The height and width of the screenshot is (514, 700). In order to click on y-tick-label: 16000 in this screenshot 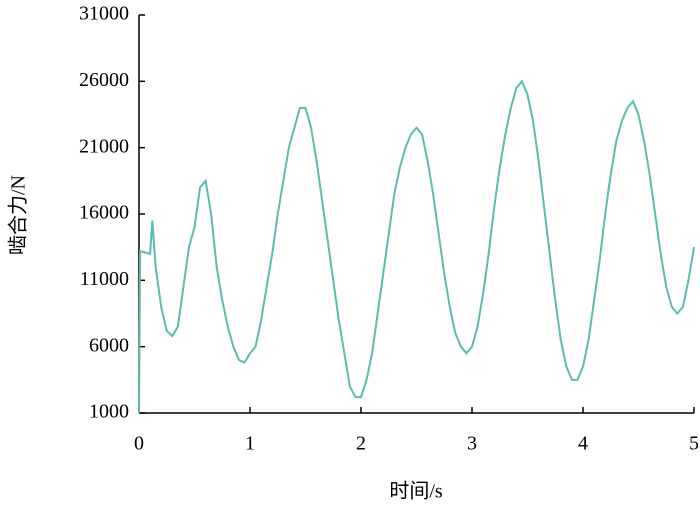, I will do `click(104, 213)`.